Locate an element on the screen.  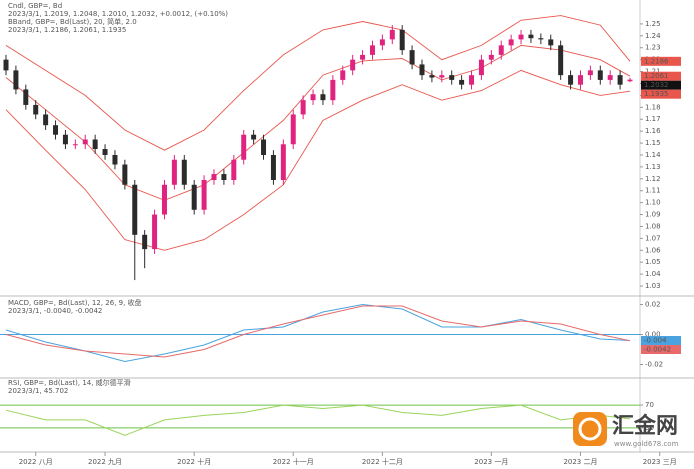
y-tick-label: 30 is located at coordinates (649, 428).